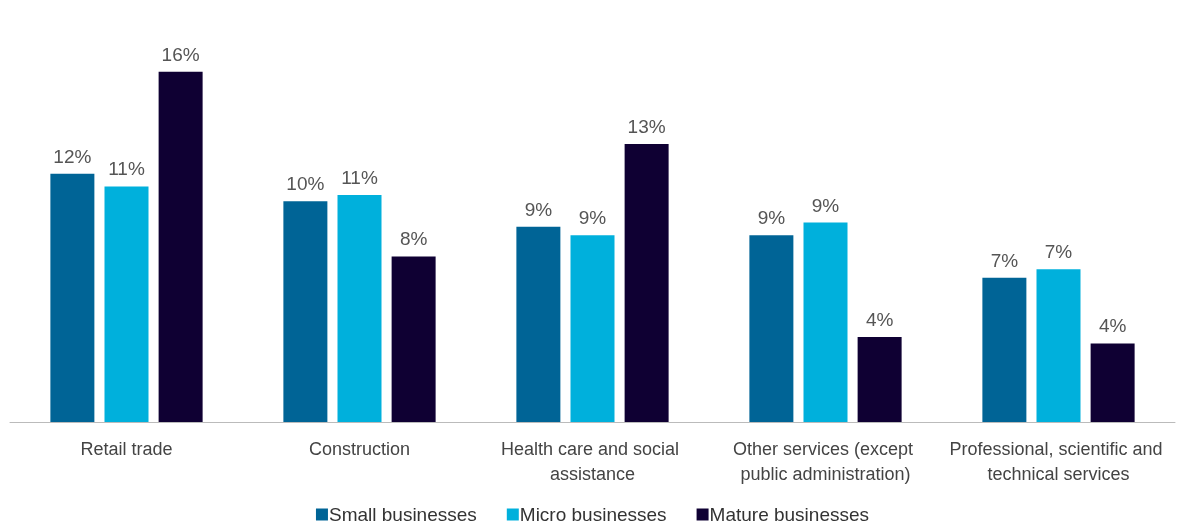 The height and width of the screenshot is (529, 1185). What do you see at coordinates (359, 448) in the screenshot?
I see `x-tick-label: Construction` at bounding box center [359, 448].